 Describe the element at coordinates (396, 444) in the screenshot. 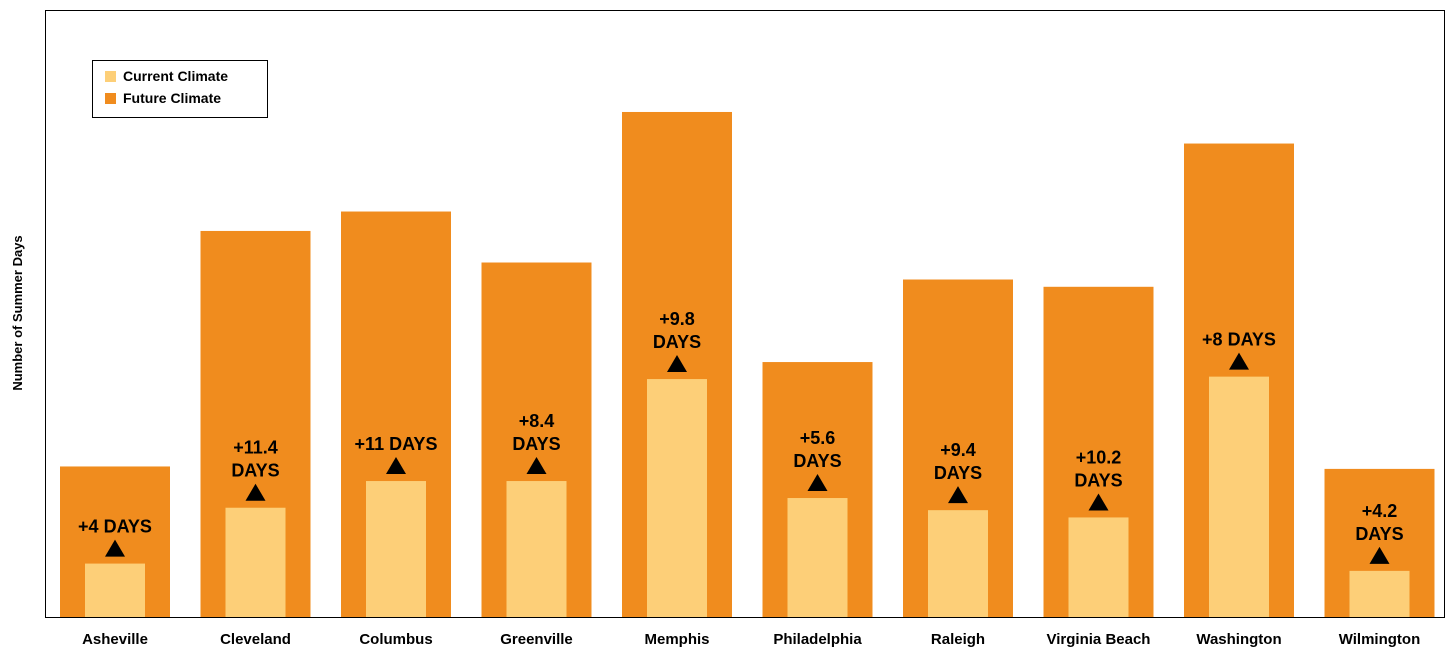

I see `annotation-columbus-line-1: +11 DAYS` at that location.